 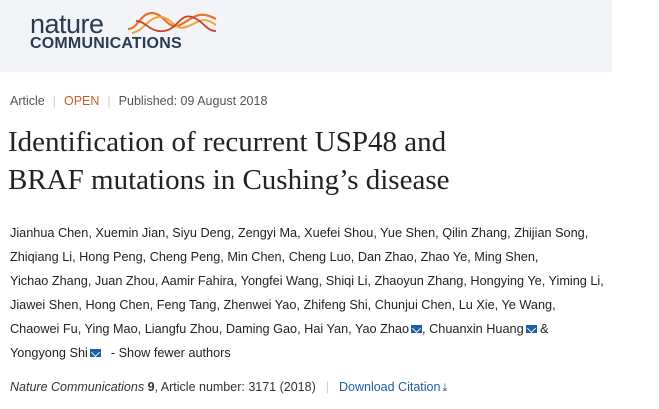 I want to click on author-name: Yue Shen, so click(x=407, y=233).